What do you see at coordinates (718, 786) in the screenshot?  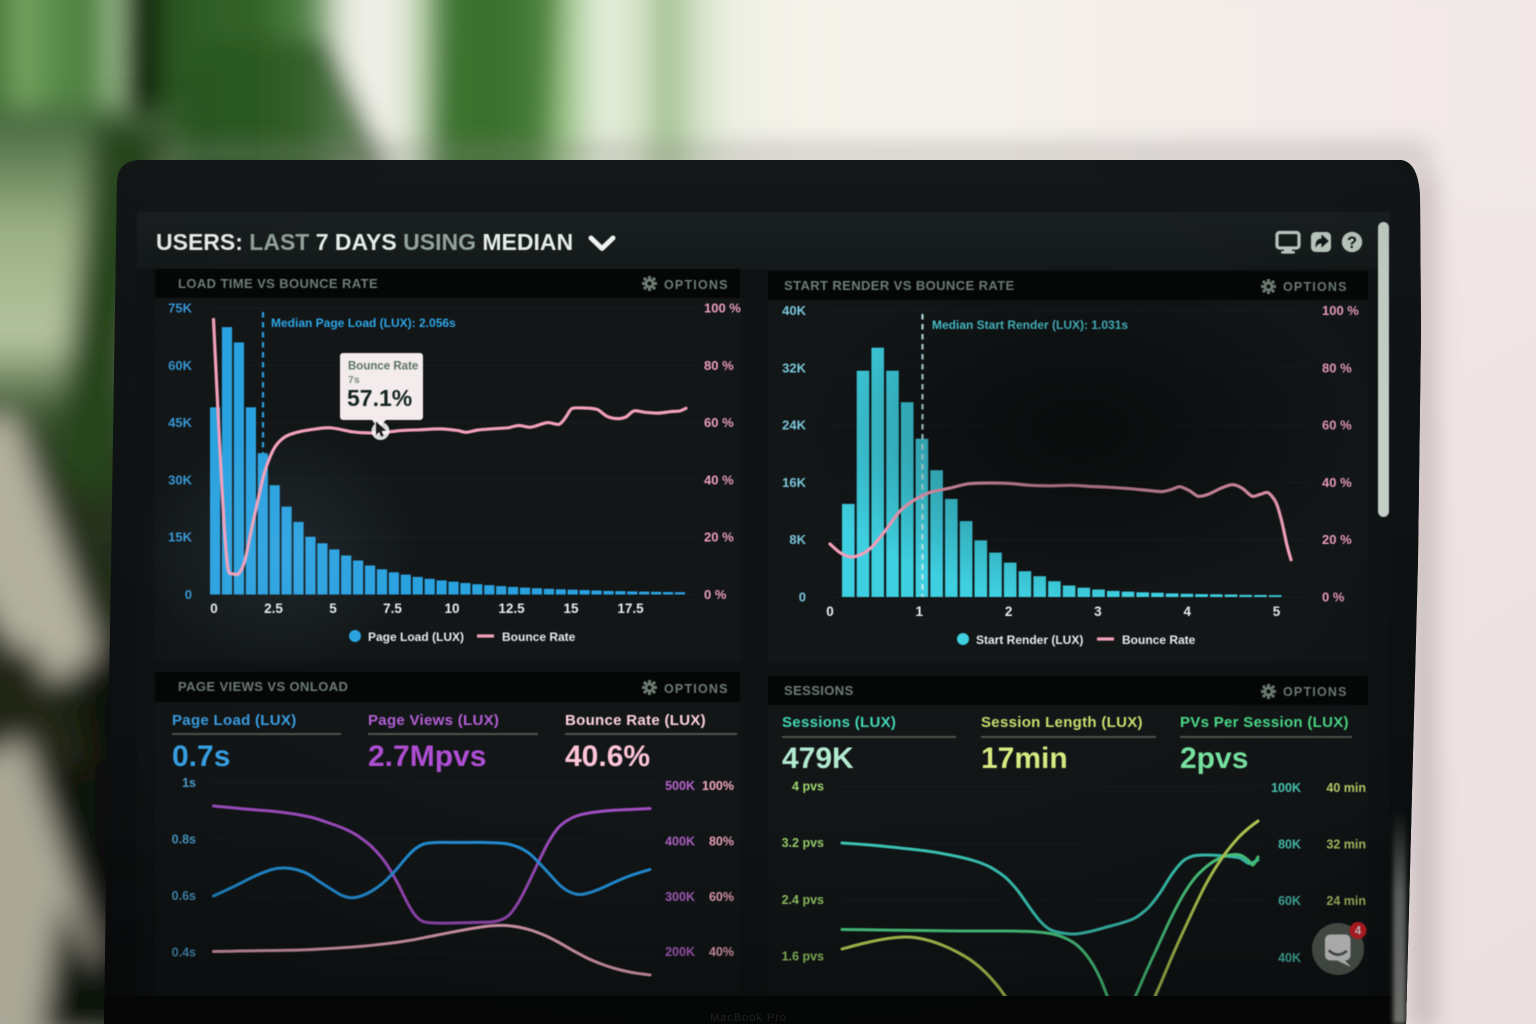 I see `svg-text: 100%` at bounding box center [718, 786].